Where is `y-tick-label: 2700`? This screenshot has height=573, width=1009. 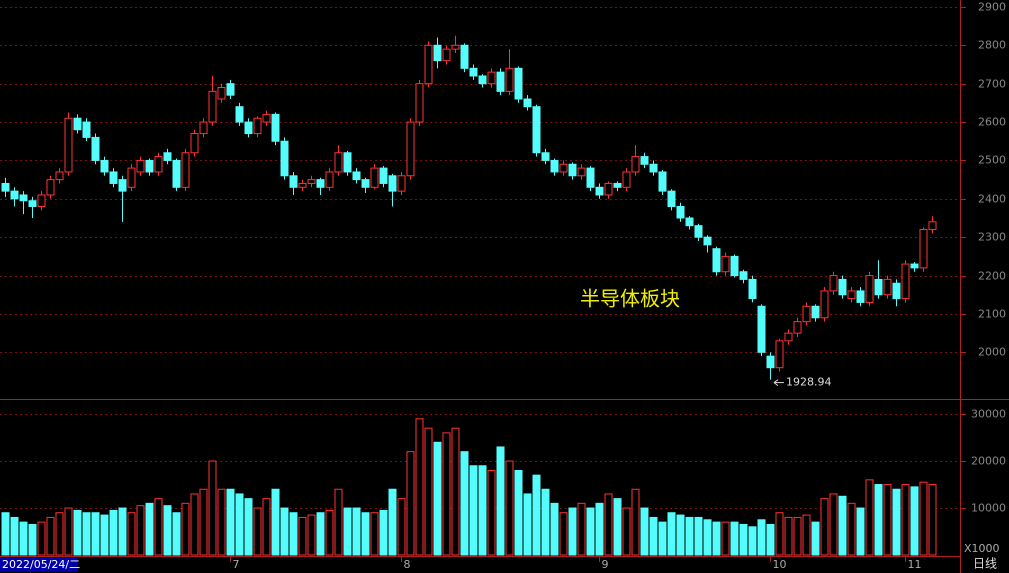
y-tick-label: 2700 is located at coordinates (992, 84).